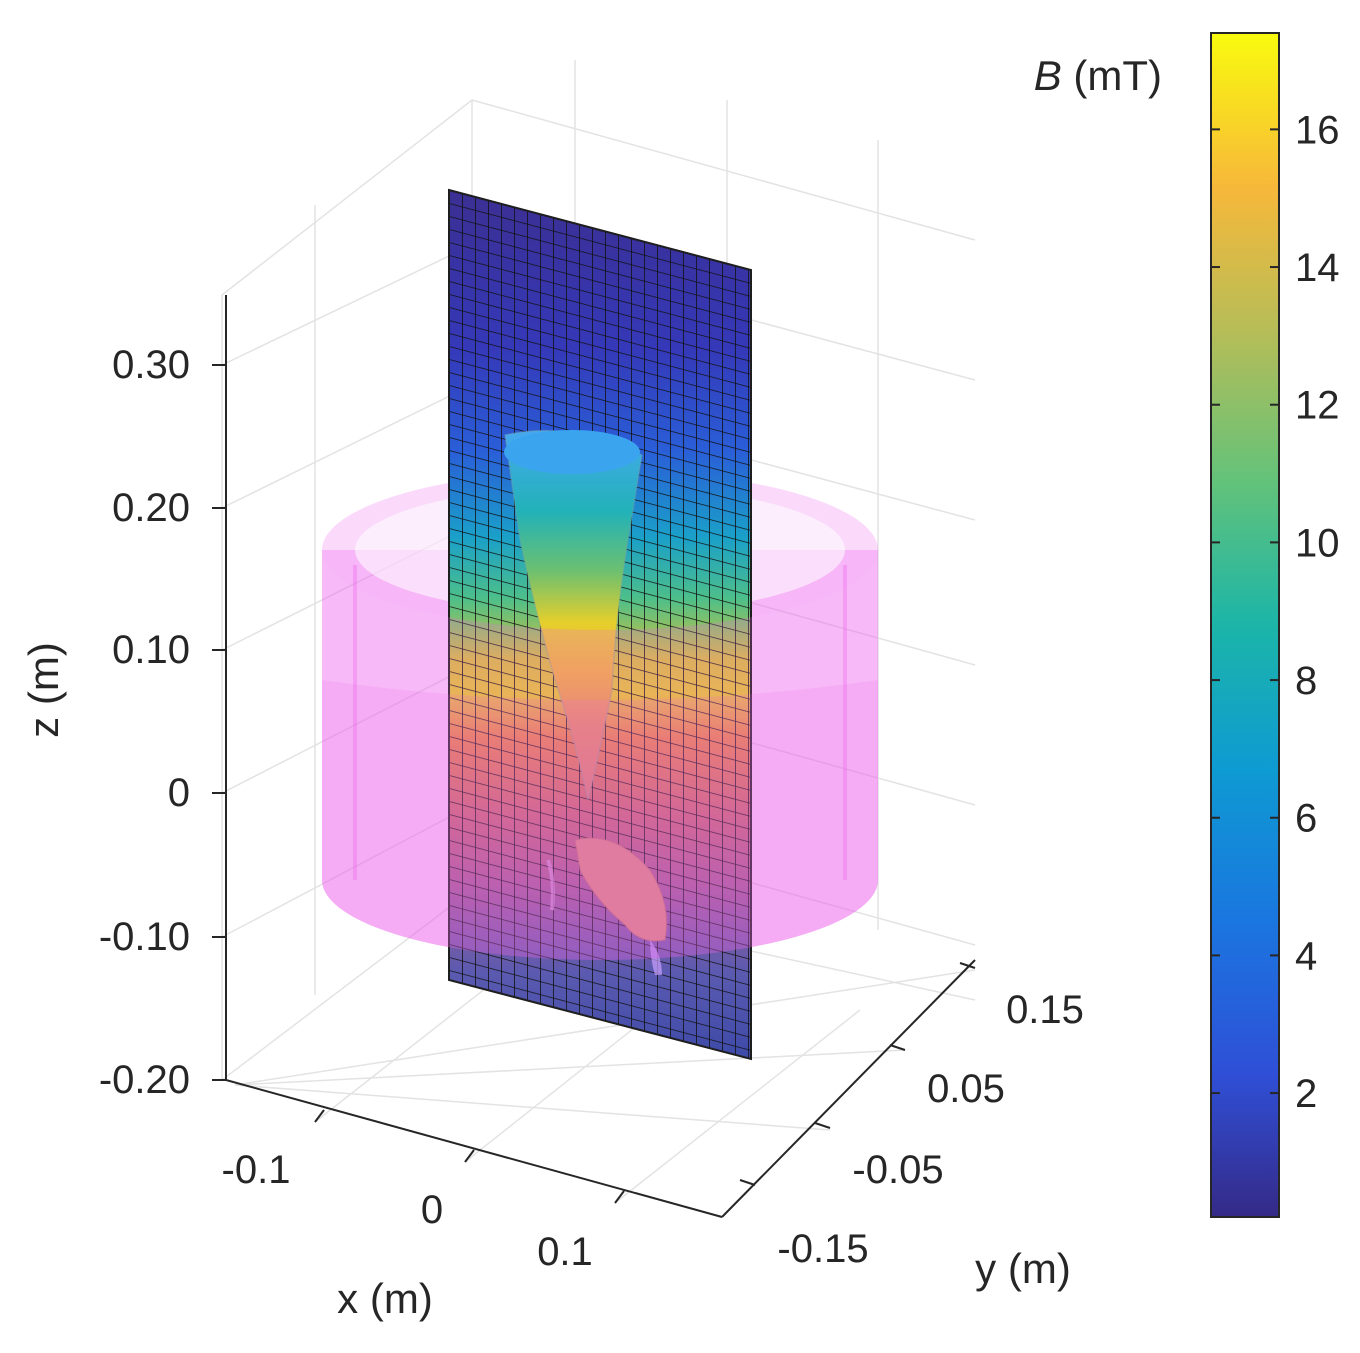 The width and height of the screenshot is (1360, 1353). What do you see at coordinates (1306, 1094) in the screenshot?
I see `colorbar-tick-label: 2` at bounding box center [1306, 1094].